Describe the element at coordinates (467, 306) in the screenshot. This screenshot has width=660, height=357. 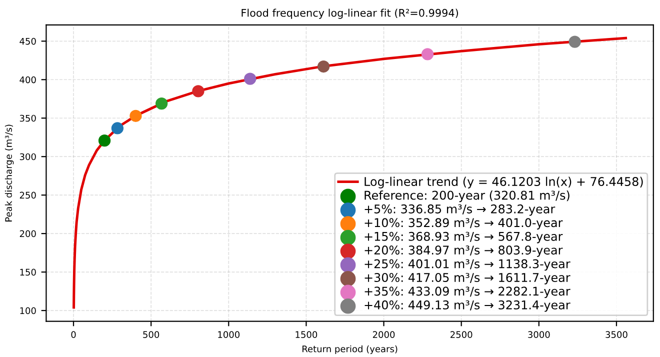
I see `legend-label: +40%: 449.13 m³/s → 3231.4-year` at that location.